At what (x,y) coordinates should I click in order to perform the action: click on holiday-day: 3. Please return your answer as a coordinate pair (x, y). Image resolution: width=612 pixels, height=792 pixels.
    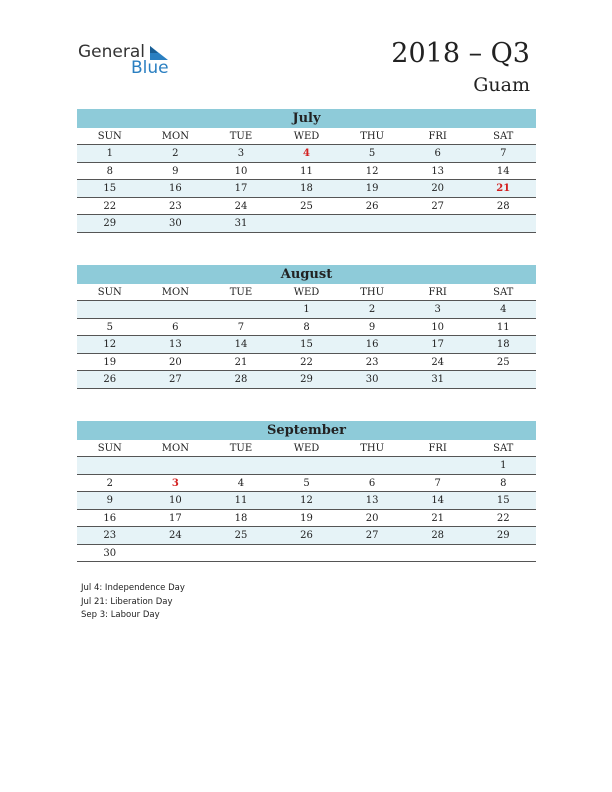
    Looking at the image, I should click on (175, 483).